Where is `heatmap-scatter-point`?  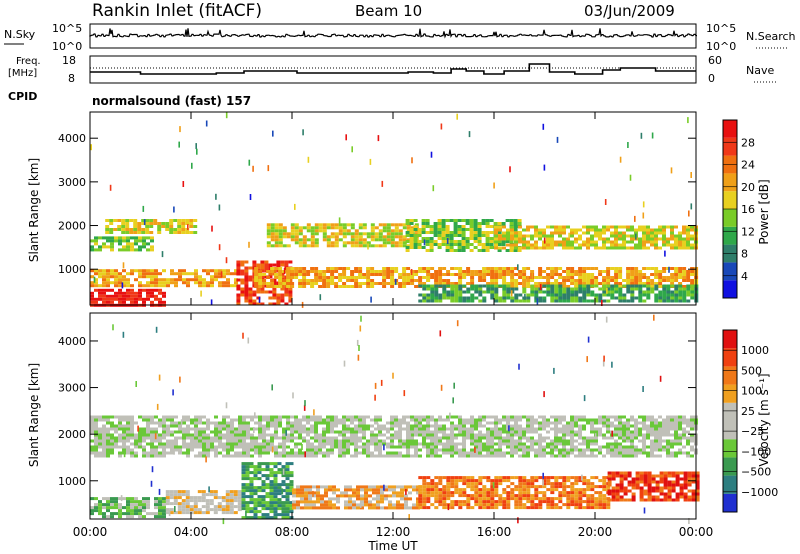 heatmap-scatter-point is located at coordinates (543, 126).